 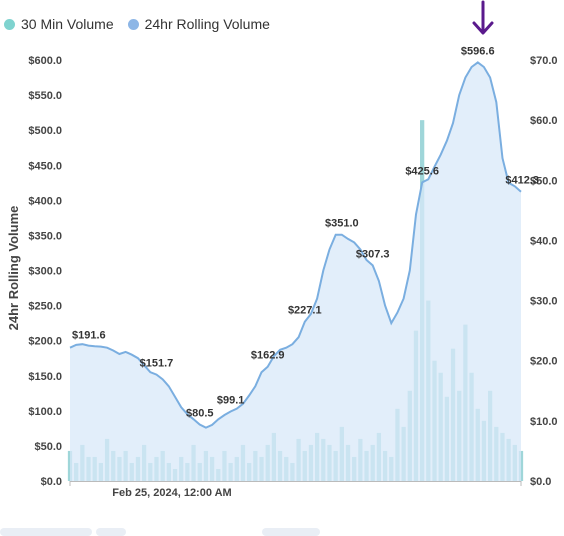 I want to click on legend-item-24hr: 24hr Rolling Volume, so click(x=198, y=24).